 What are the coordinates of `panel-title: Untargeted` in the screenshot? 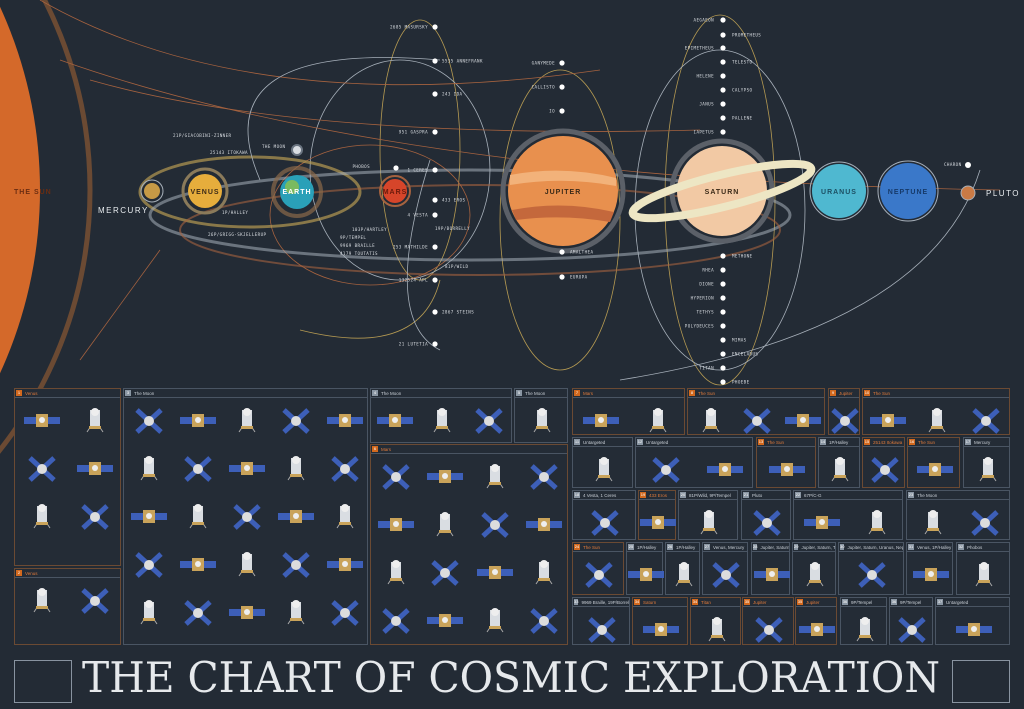 It's located at (657, 442).